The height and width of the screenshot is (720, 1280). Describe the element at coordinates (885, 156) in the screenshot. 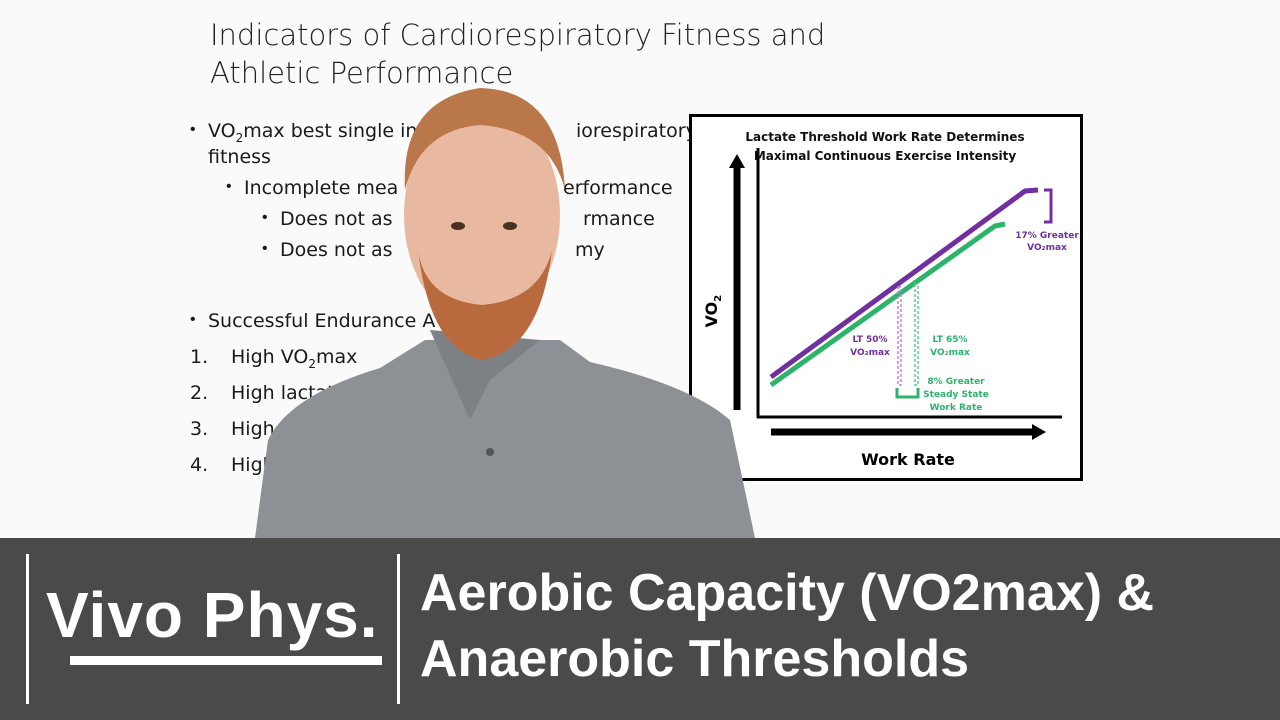

I see `diagram-title-line-2: Maximal Continuous Exercise Intensity` at that location.